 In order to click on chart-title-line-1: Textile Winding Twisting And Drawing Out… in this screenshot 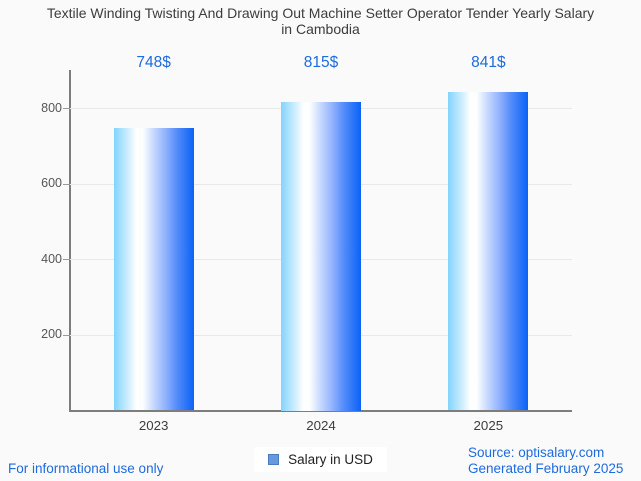, I will do `click(320, 13)`.